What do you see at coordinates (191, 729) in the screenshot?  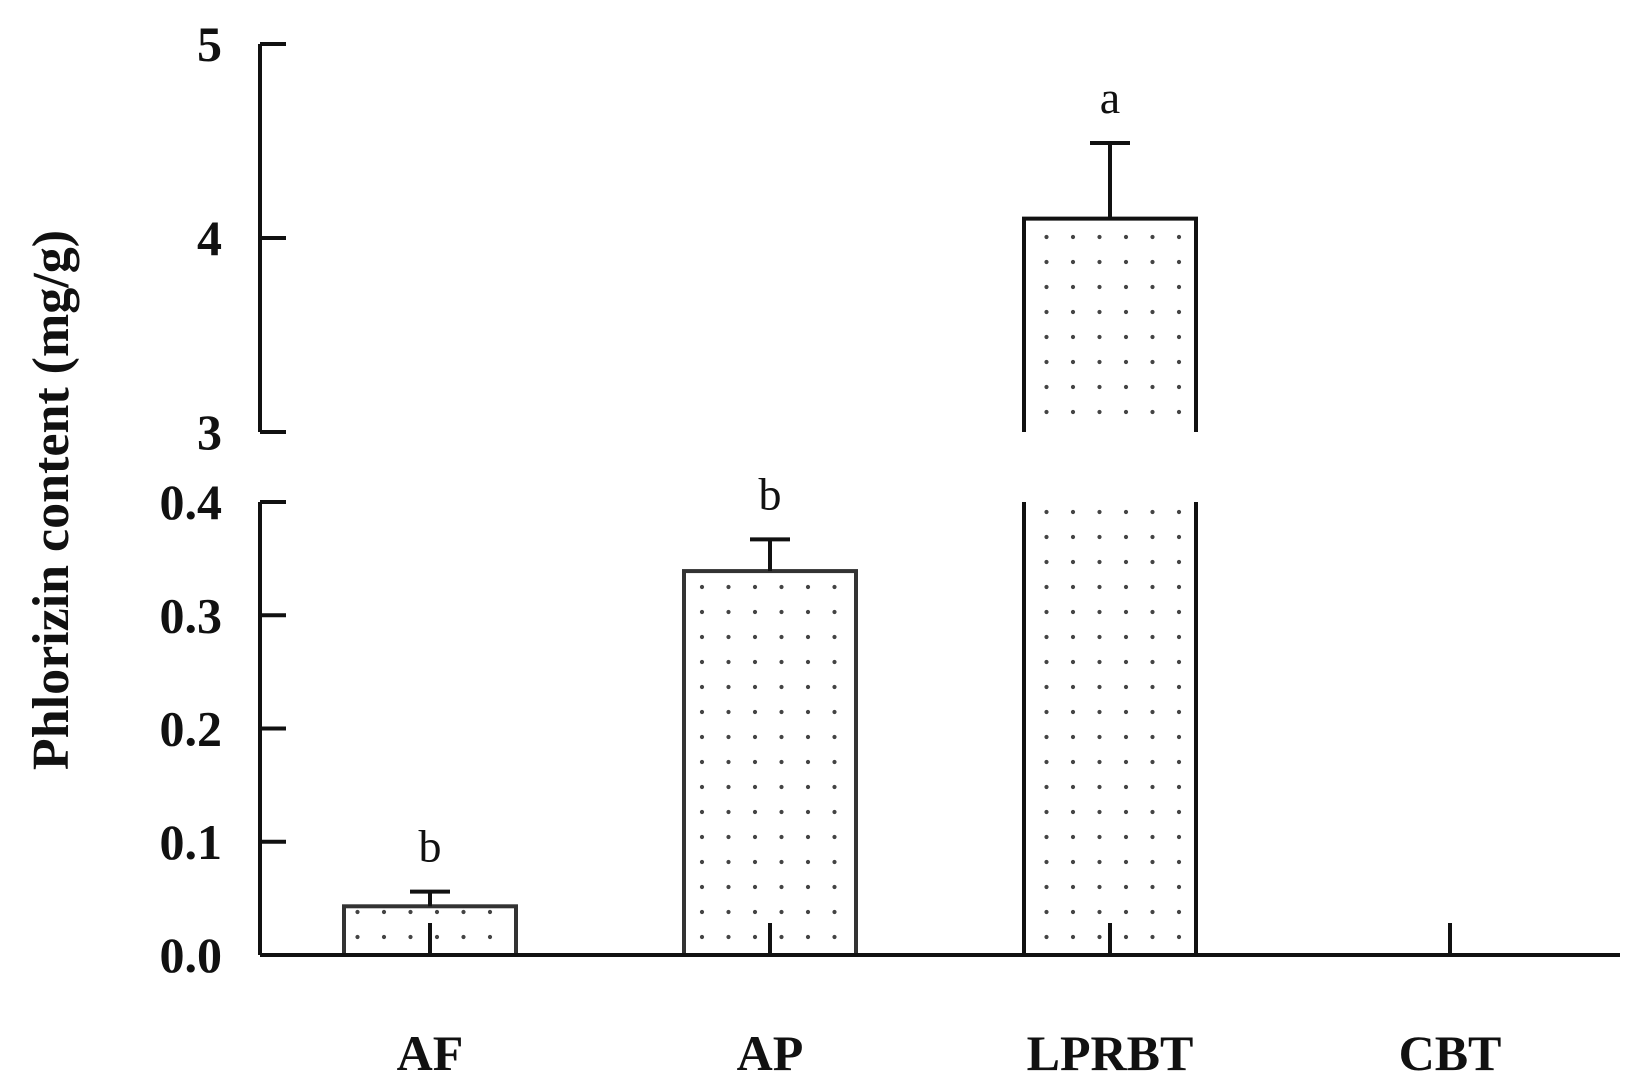 I see `y-tick-label: 0.2` at bounding box center [191, 729].